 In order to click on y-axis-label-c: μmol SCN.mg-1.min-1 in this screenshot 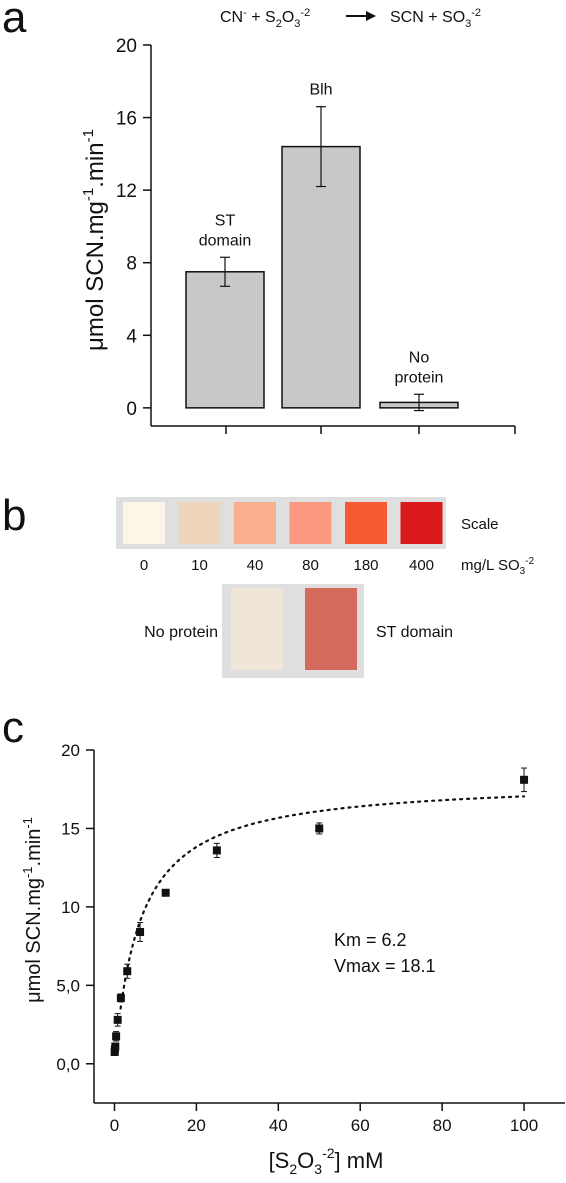, I will do `click(32, 910)`.